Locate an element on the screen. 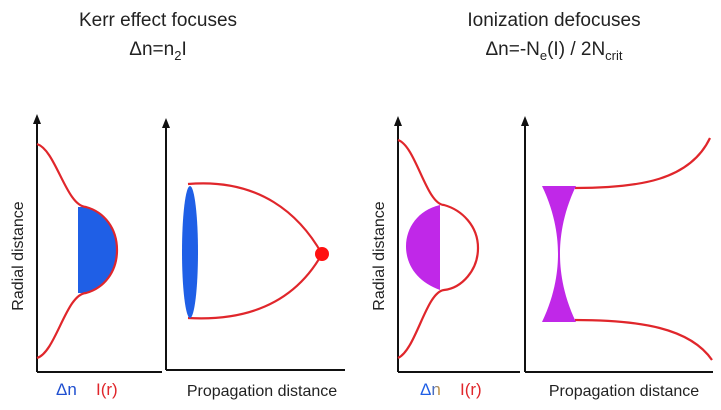 The width and height of the screenshot is (721, 410). kerr-ylabel: Radial distance is located at coordinates (18, 256).